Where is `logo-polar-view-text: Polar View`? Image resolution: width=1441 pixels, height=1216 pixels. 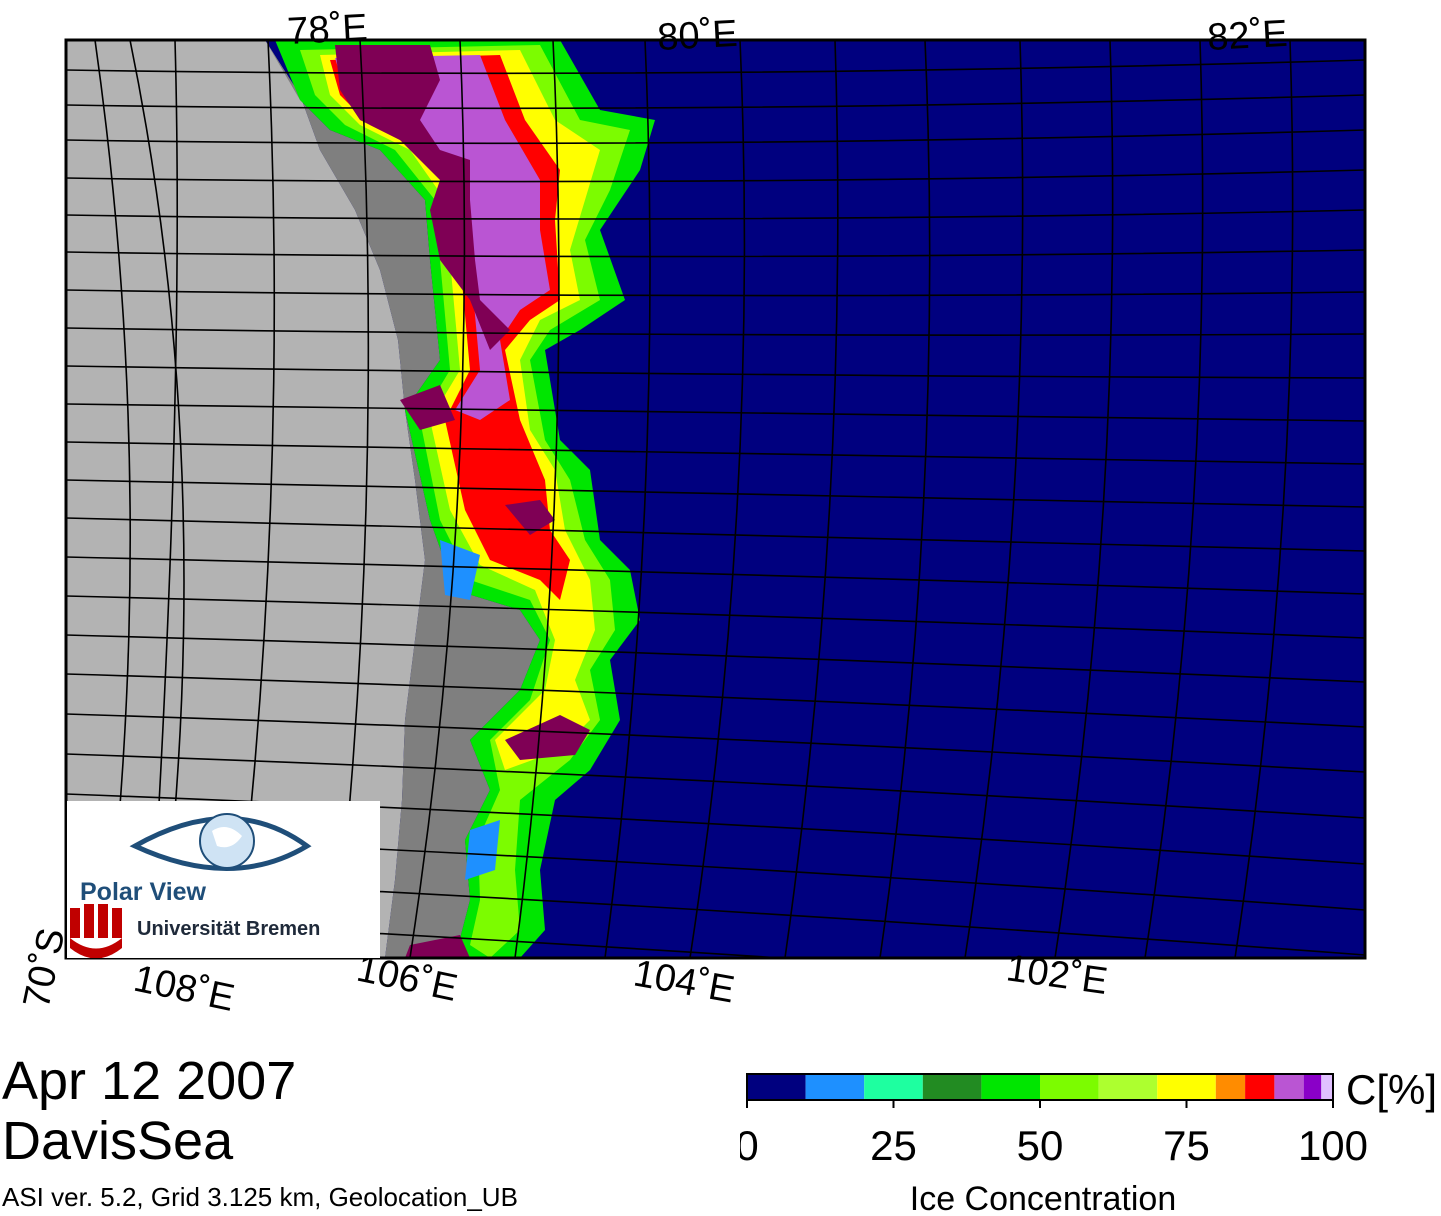
logo-polar-view-text: Polar View is located at coordinates (143, 892).